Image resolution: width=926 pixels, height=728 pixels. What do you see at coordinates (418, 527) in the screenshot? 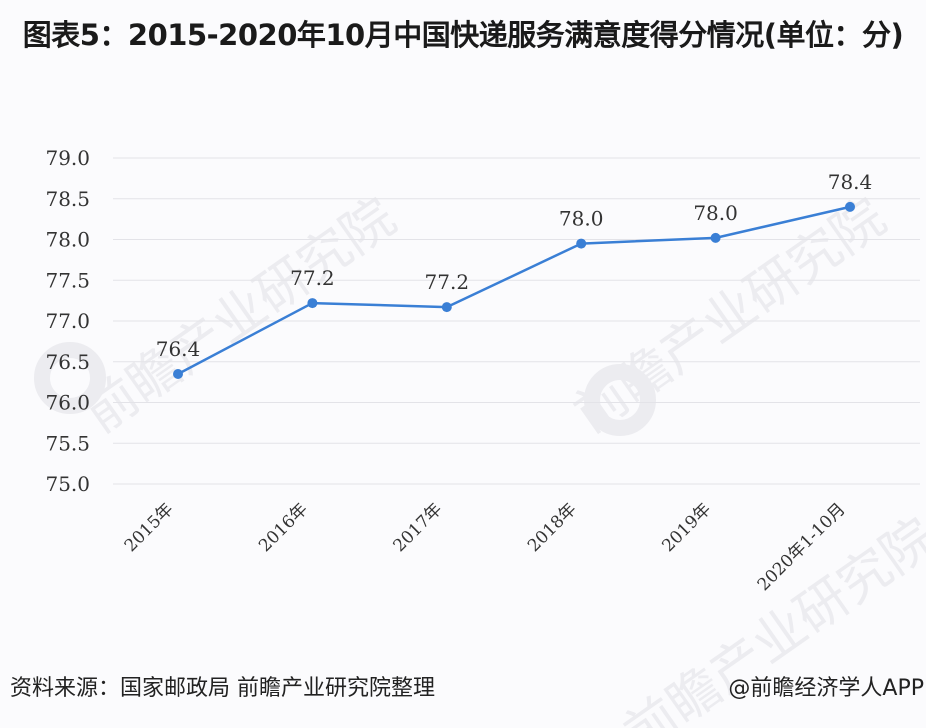
I see `svg-text: 2017年` at bounding box center [418, 527].